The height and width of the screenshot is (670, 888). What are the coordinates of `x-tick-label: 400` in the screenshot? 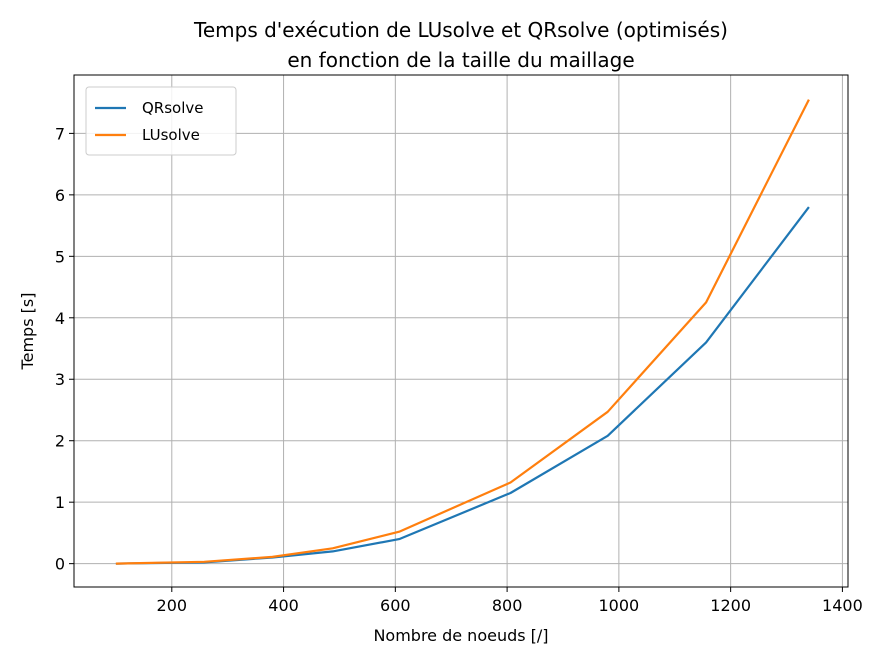 It's located at (283, 605).